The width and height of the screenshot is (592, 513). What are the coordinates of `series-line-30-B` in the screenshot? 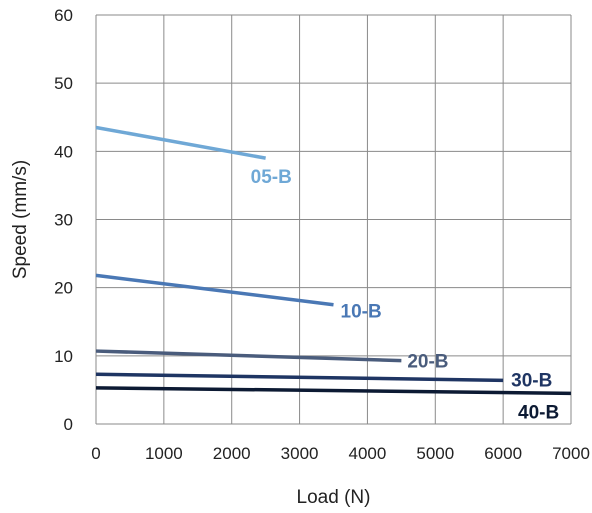 It's located at (299, 377).